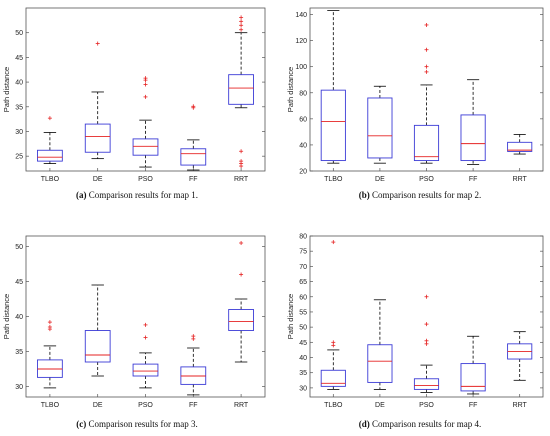 The height and width of the screenshot is (436, 550). I want to click on y-tick-label: 75, so click(303, 252).